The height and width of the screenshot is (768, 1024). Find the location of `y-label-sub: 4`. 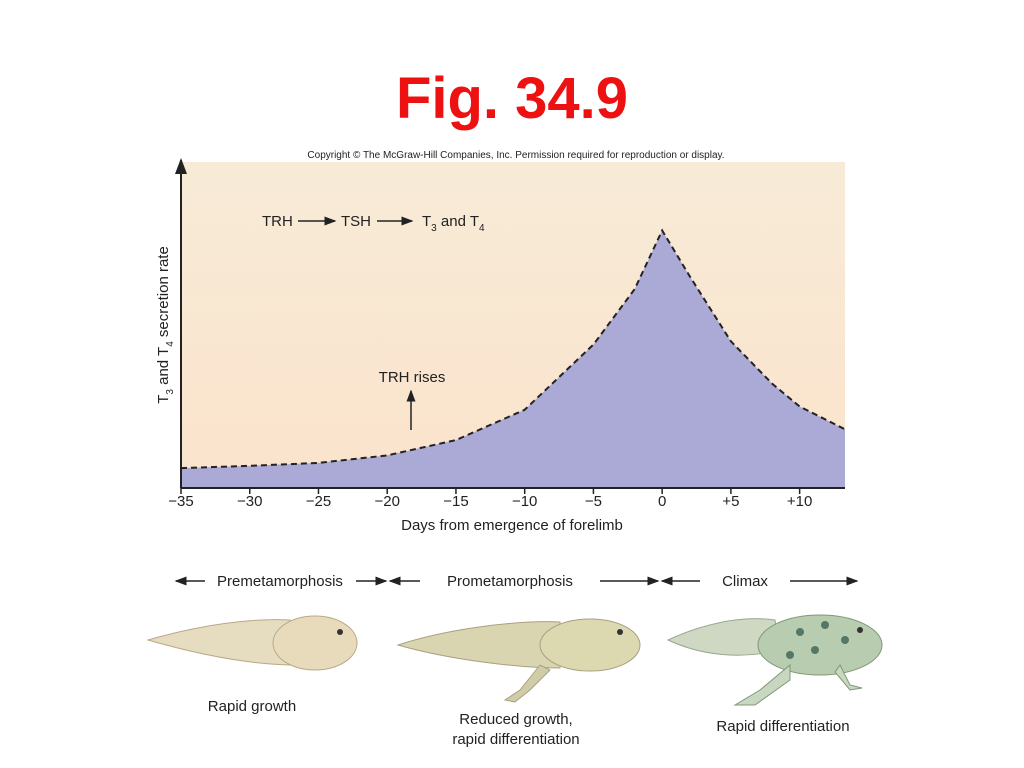

y-label-sub: 4 is located at coordinates (170, 344).